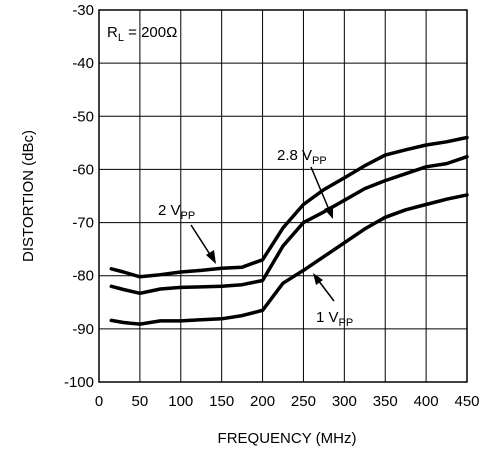  What do you see at coordinates (83, 10) in the screenshot?
I see `y-tick-label: -30` at bounding box center [83, 10].